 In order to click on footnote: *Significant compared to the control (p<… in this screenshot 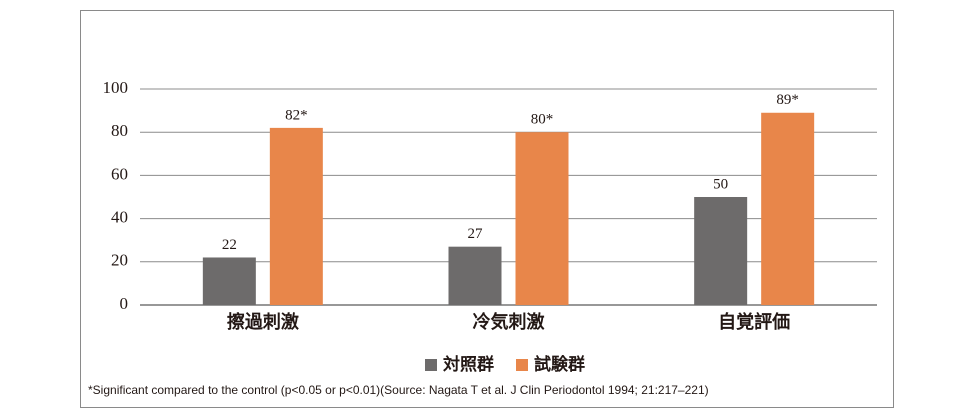, I will do `click(398, 390)`.